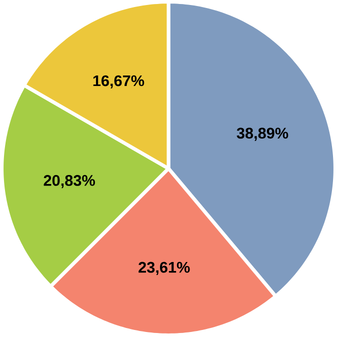  Describe the element at coordinates (118, 81) in the screenshot. I see `data-label: 16,67%` at that location.